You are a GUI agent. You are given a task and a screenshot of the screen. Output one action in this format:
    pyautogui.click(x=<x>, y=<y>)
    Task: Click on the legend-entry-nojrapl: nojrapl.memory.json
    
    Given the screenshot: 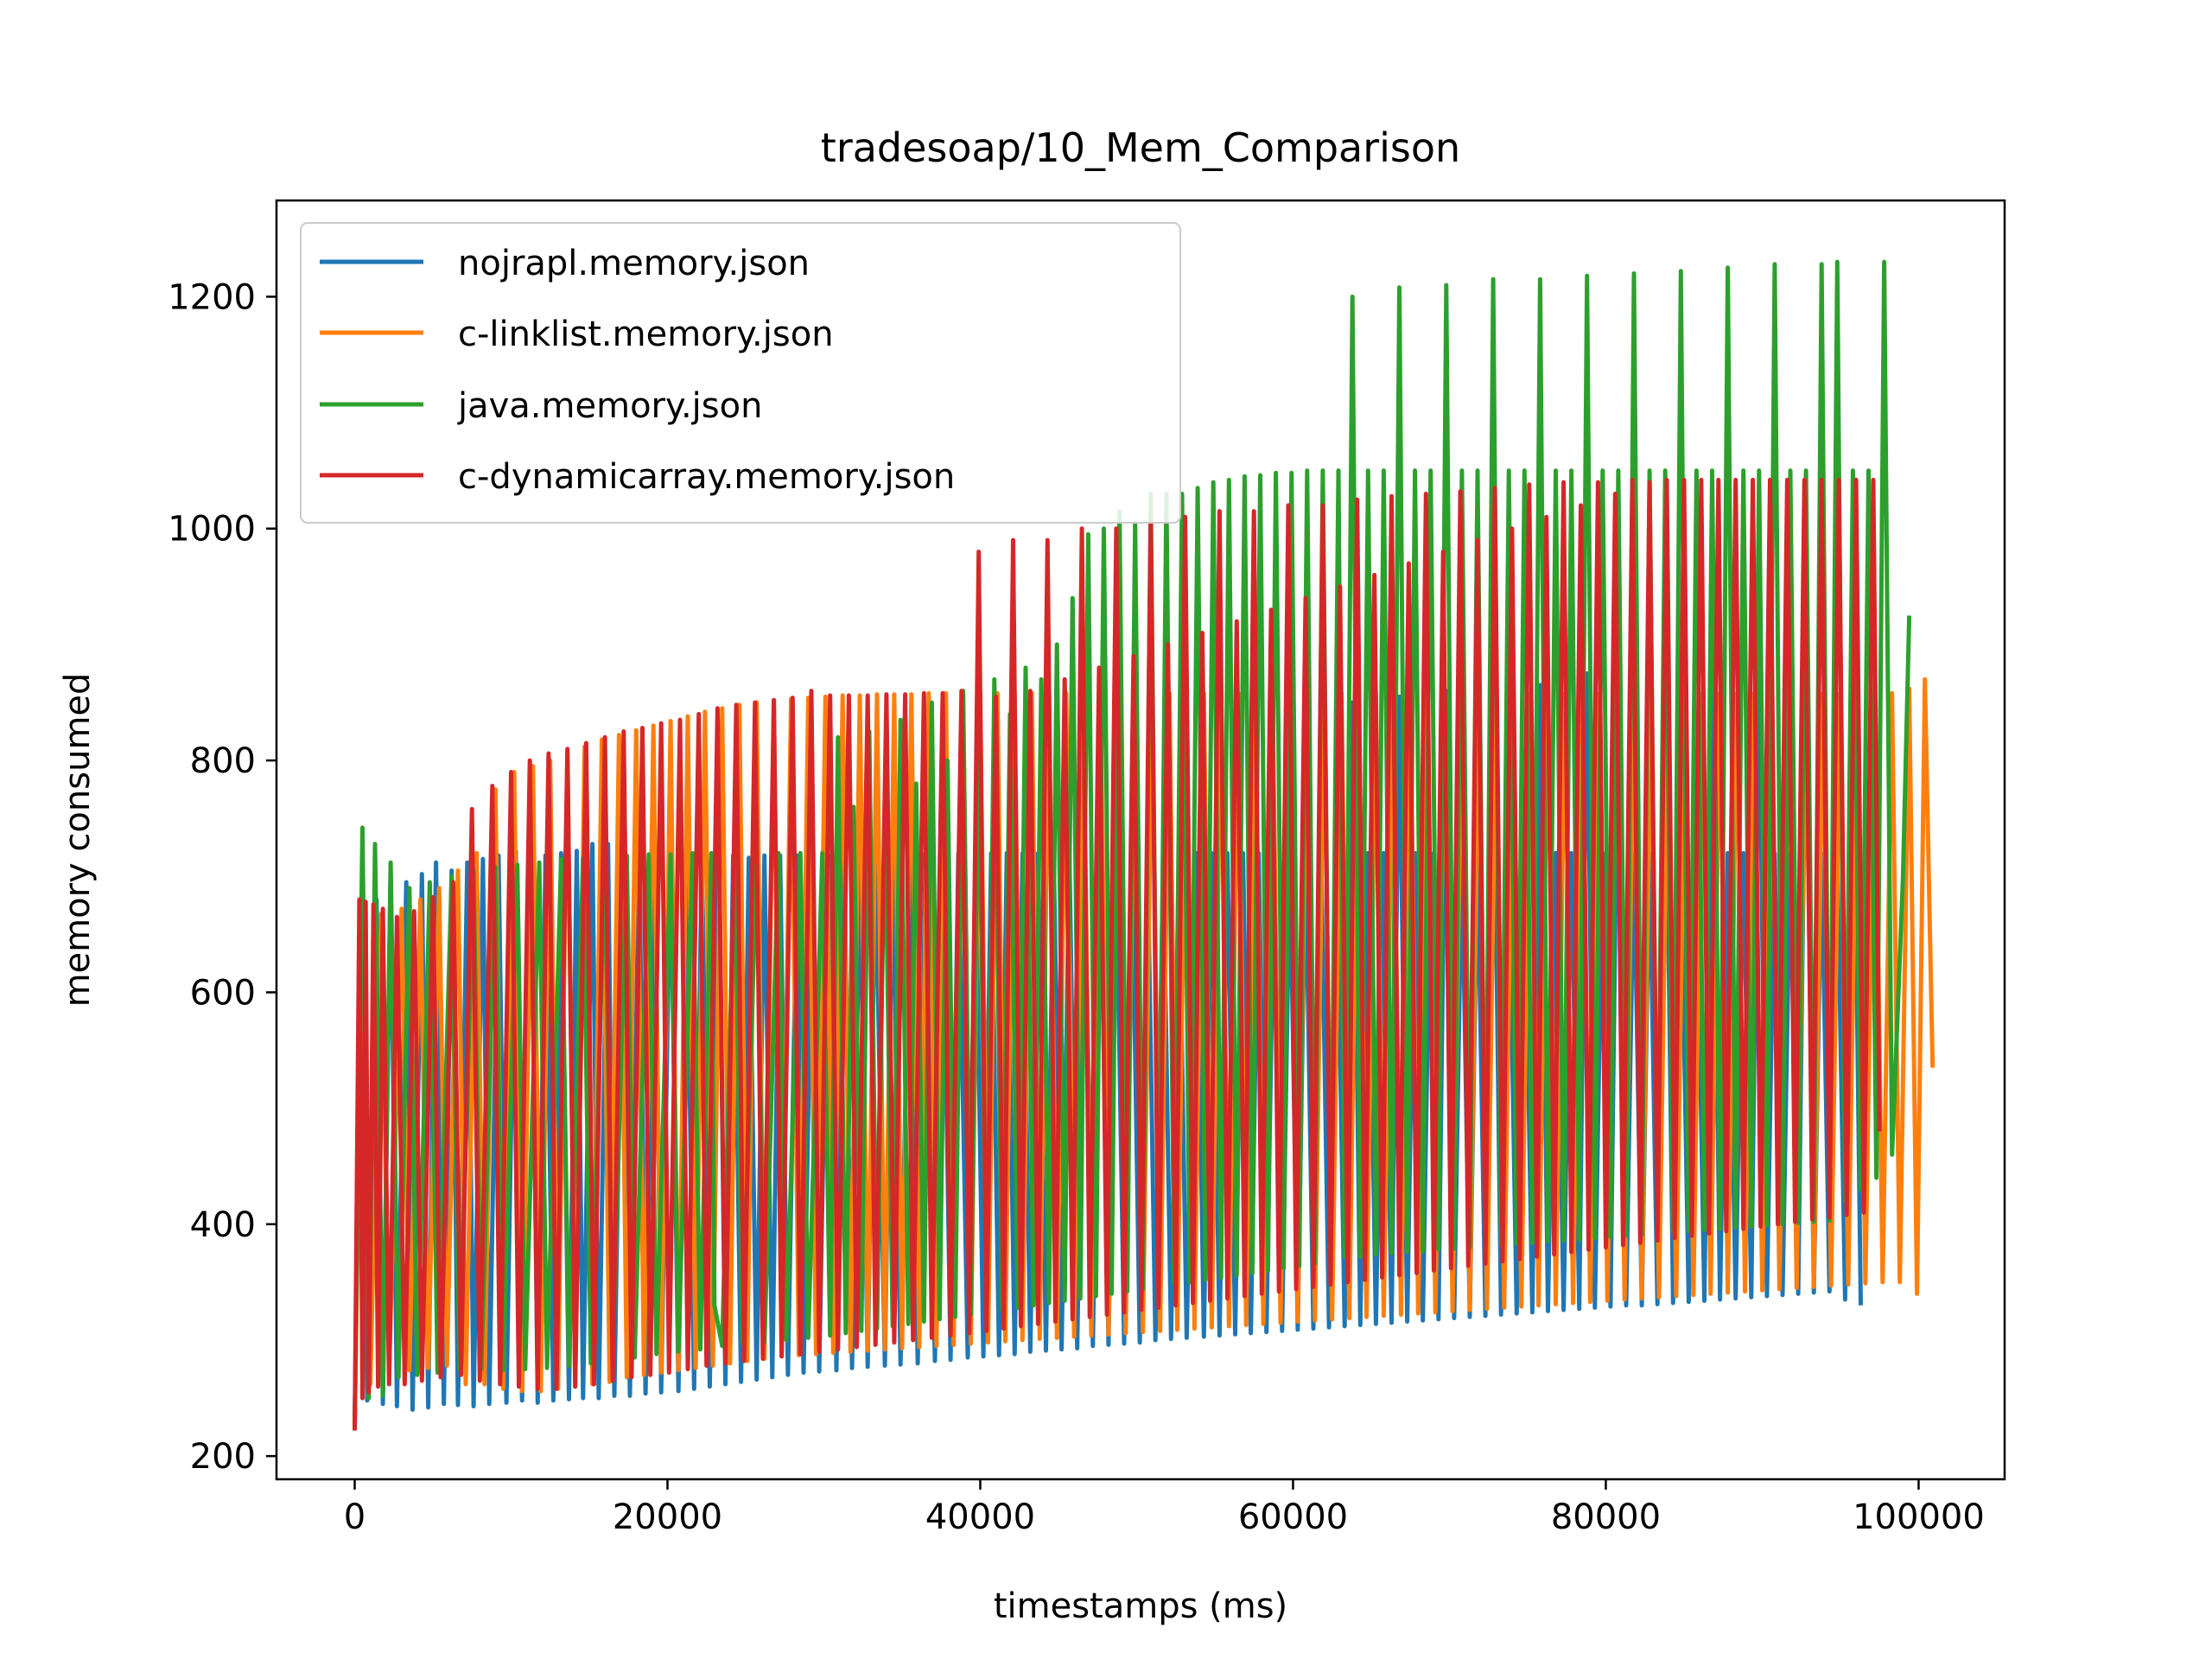 What is the action you would take?
    pyautogui.click(x=565, y=263)
    